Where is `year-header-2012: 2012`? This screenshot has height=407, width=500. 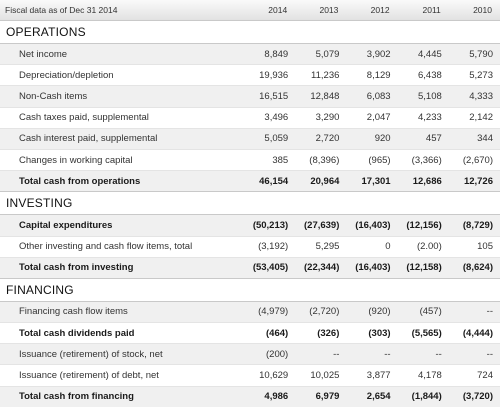 year-header-2012: 2012 is located at coordinates (372, 10).